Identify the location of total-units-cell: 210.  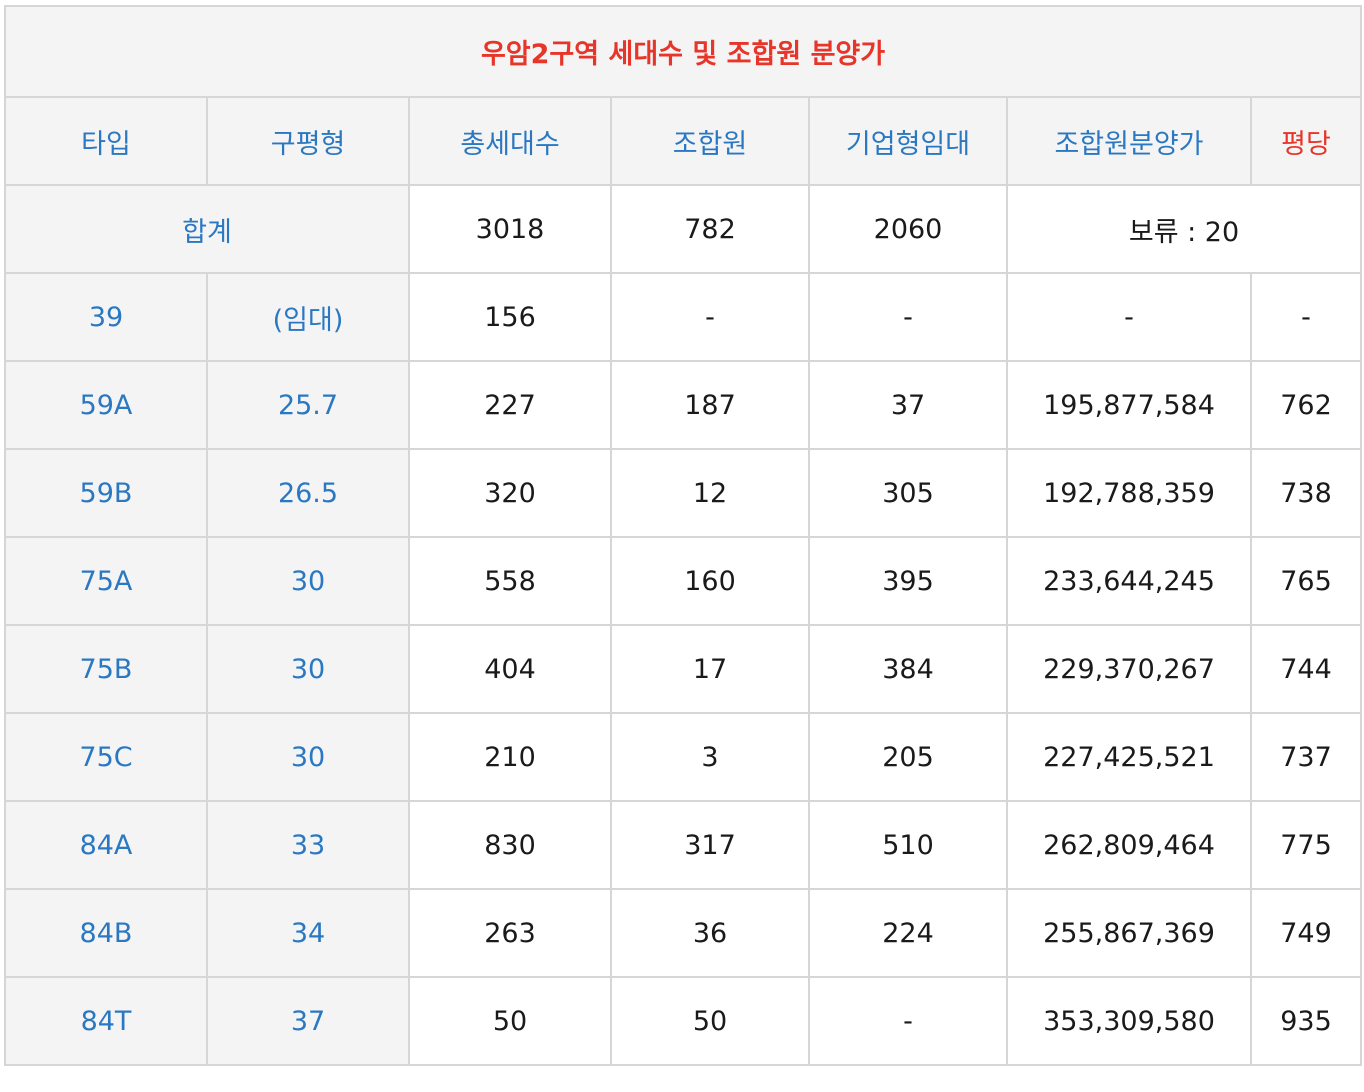
(510, 757).